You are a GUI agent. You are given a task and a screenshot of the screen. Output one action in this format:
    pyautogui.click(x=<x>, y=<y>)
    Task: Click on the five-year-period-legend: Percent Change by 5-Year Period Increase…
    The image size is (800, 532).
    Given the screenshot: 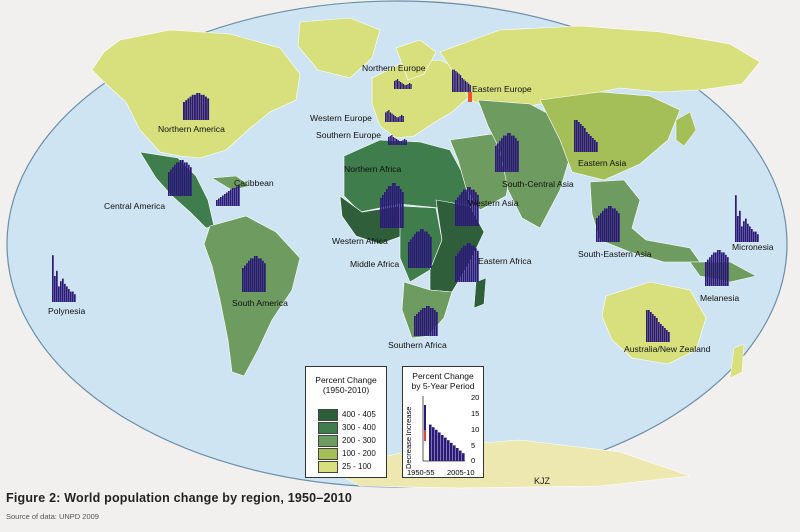 What is the action you would take?
    pyautogui.click(x=443, y=422)
    